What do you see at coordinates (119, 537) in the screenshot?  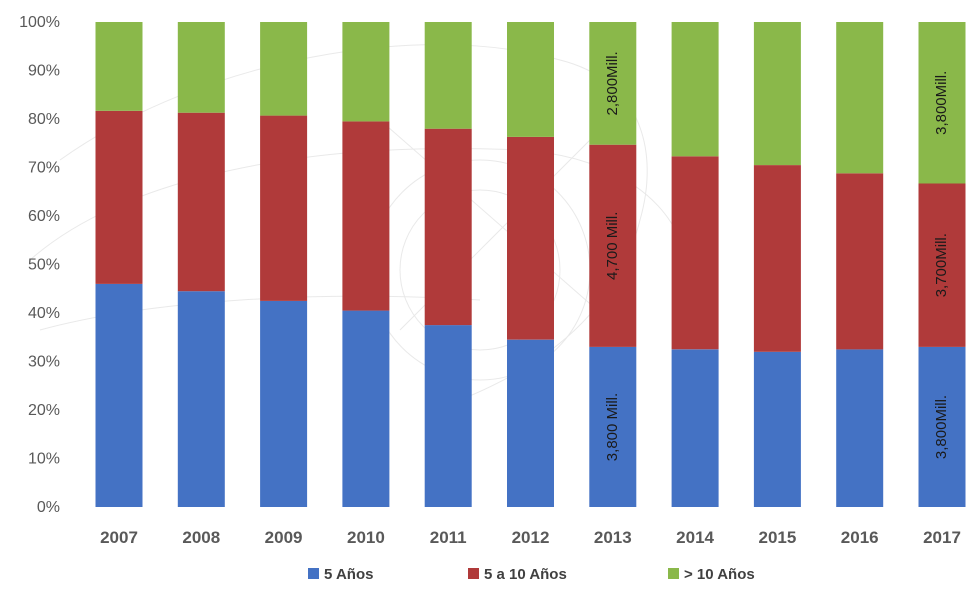 I see `x-tick-label: 2007` at bounding box center [119, 537].